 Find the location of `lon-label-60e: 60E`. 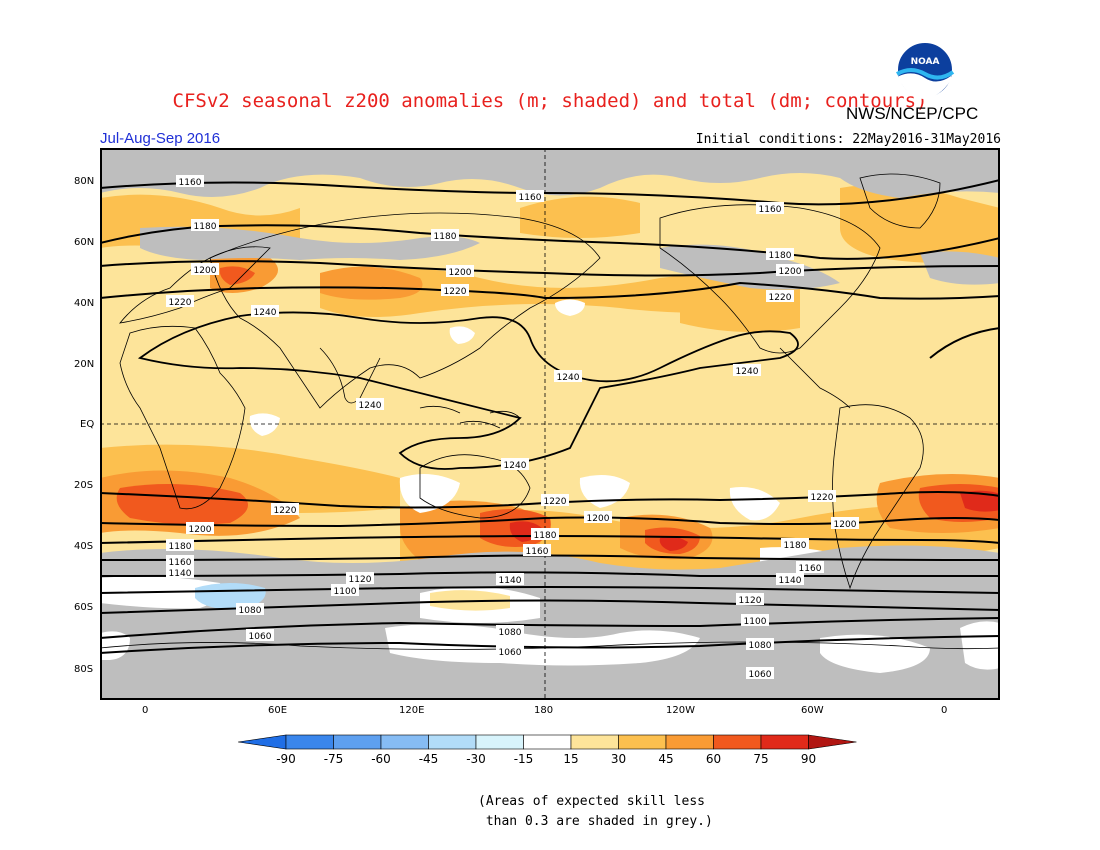

lon-label-60e: 60E is located at coordinates (278, 710).